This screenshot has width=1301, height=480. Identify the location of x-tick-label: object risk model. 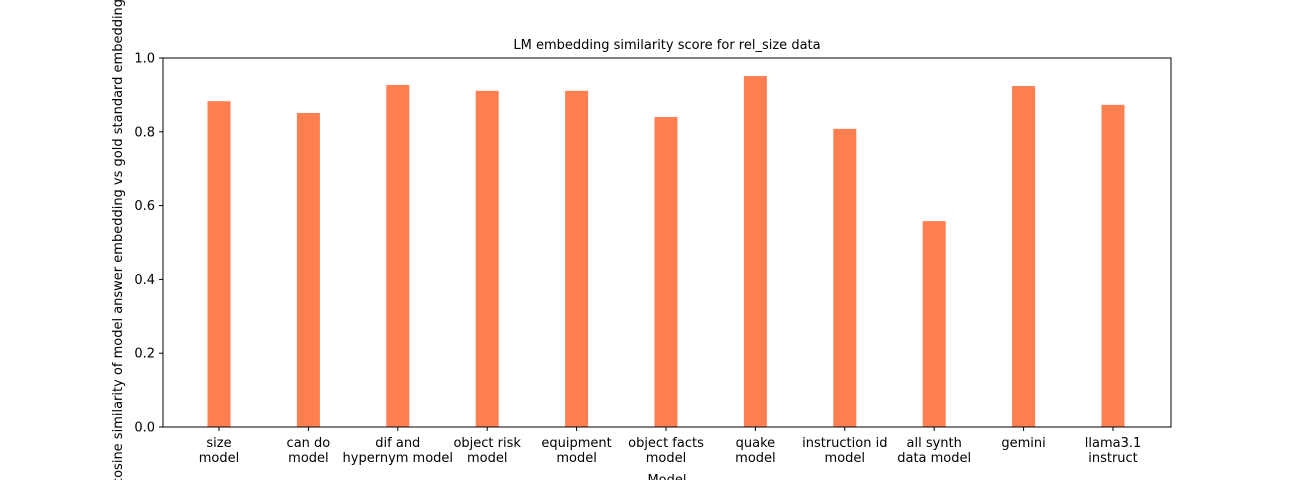
(487, 451).